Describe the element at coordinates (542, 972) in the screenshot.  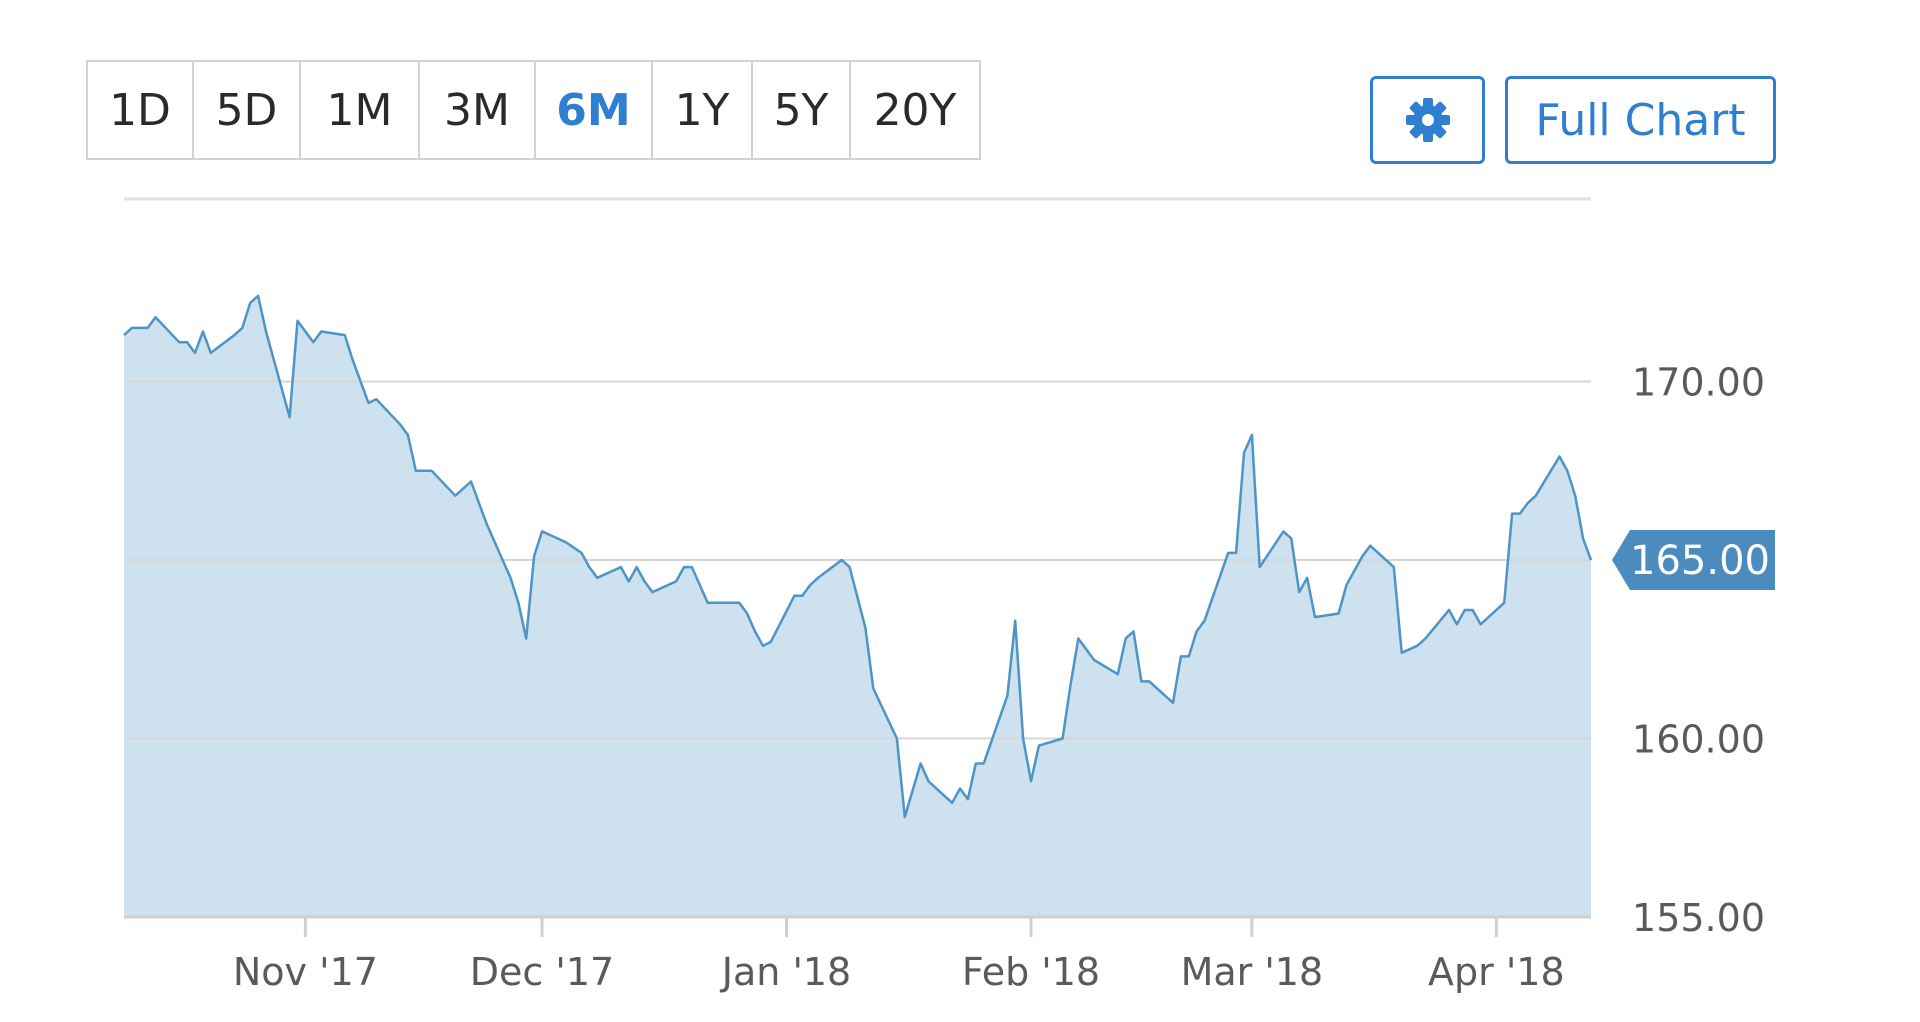
I see `x-tick-label: Dec '17` at that location.